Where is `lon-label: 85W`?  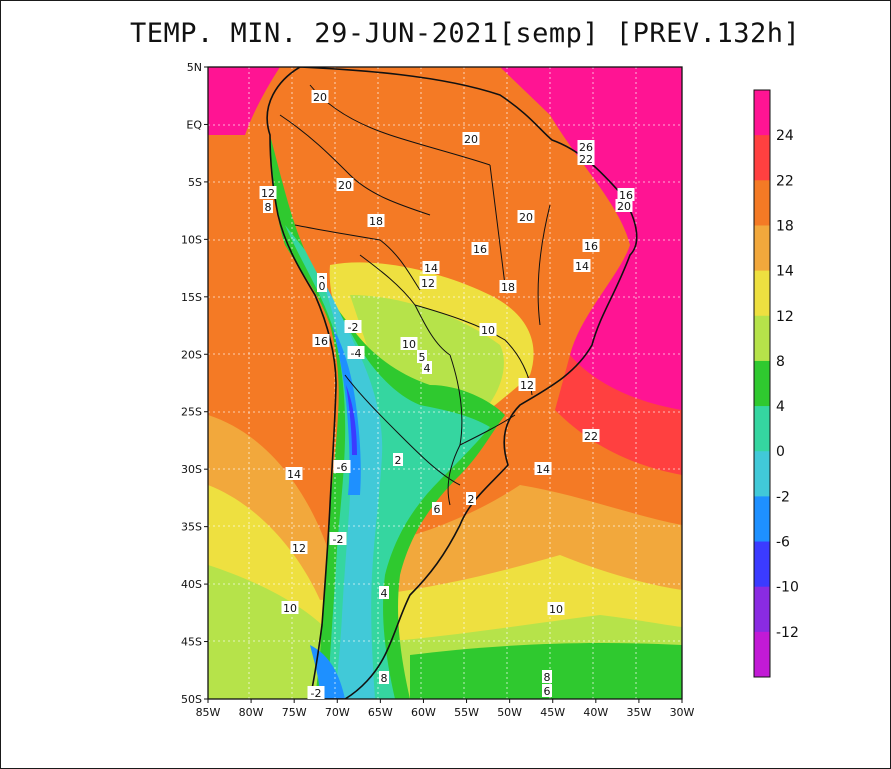
lon-label: 85W is located at coordinates (208, 712).